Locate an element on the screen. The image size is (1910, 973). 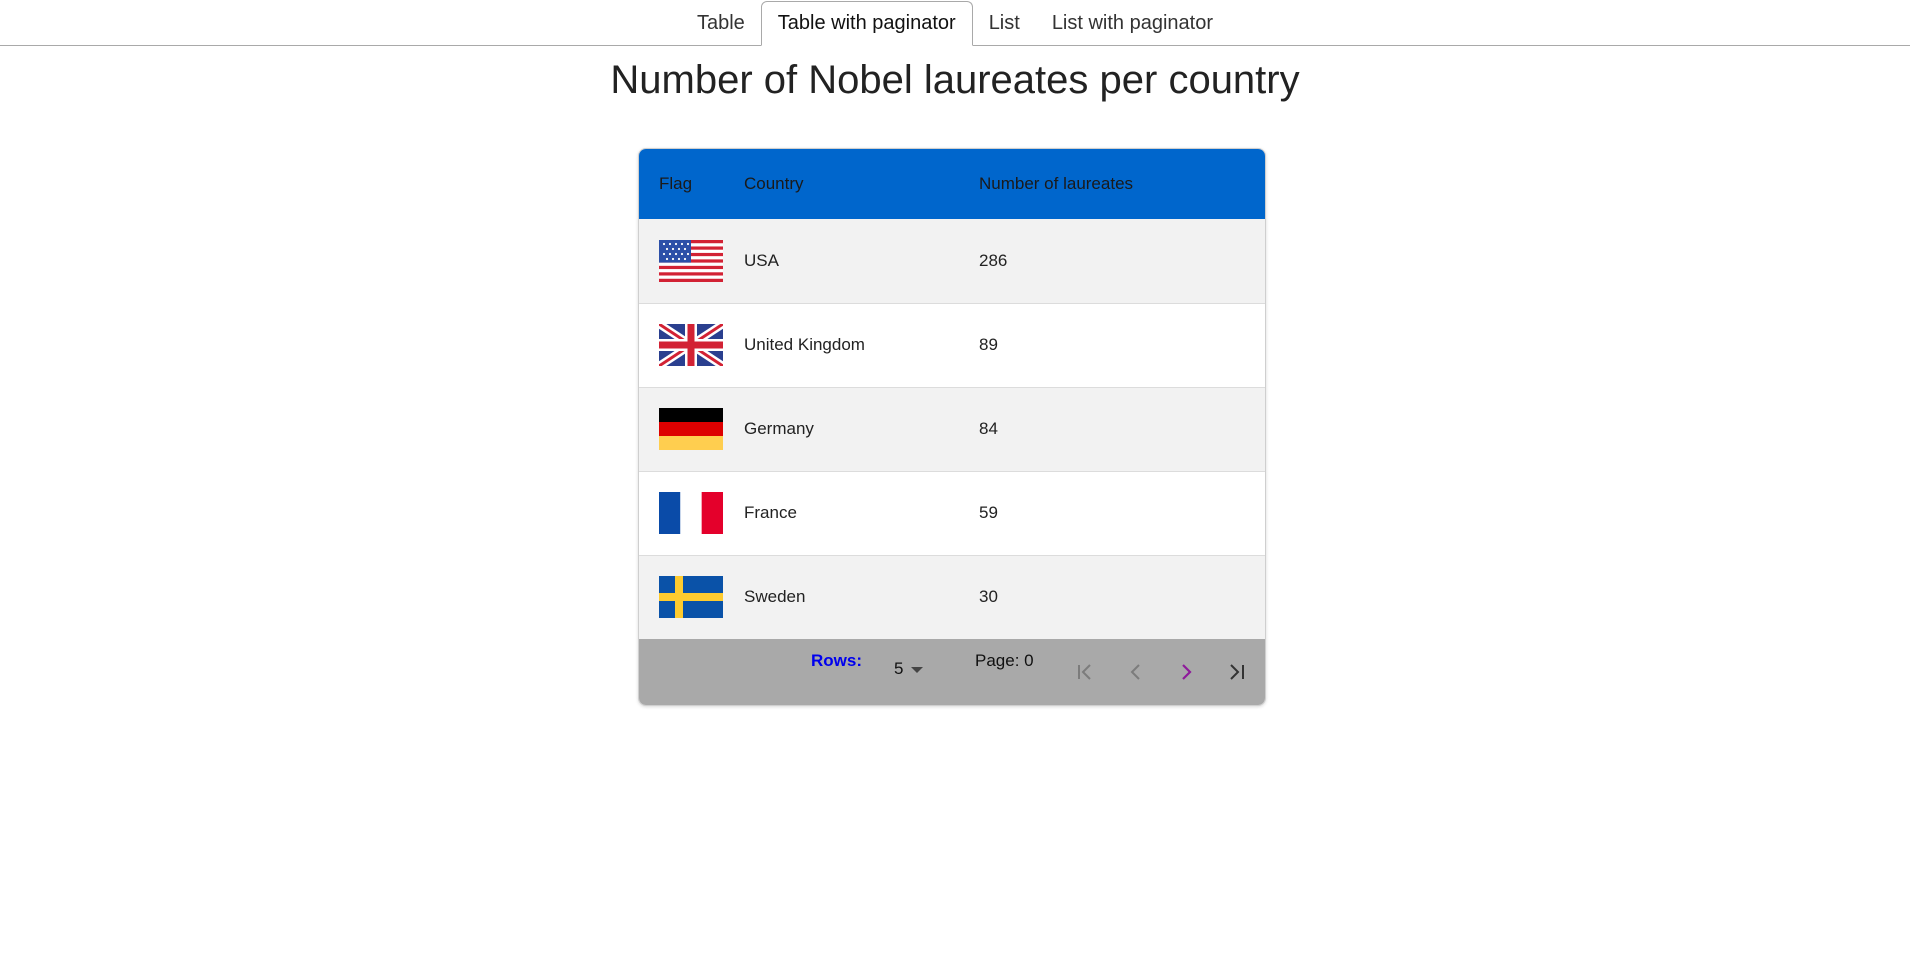
country-cell: Germany is located at coordinates (779, 428).